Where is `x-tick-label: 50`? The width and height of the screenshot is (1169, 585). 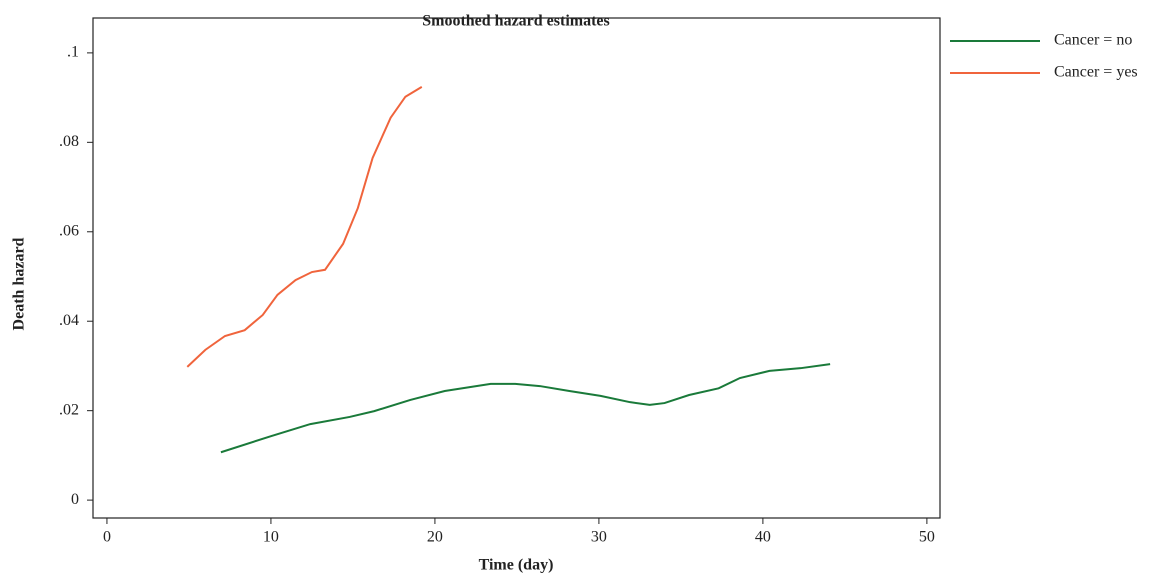 x-tick-label: 50 is located at coordinates (927, 537).